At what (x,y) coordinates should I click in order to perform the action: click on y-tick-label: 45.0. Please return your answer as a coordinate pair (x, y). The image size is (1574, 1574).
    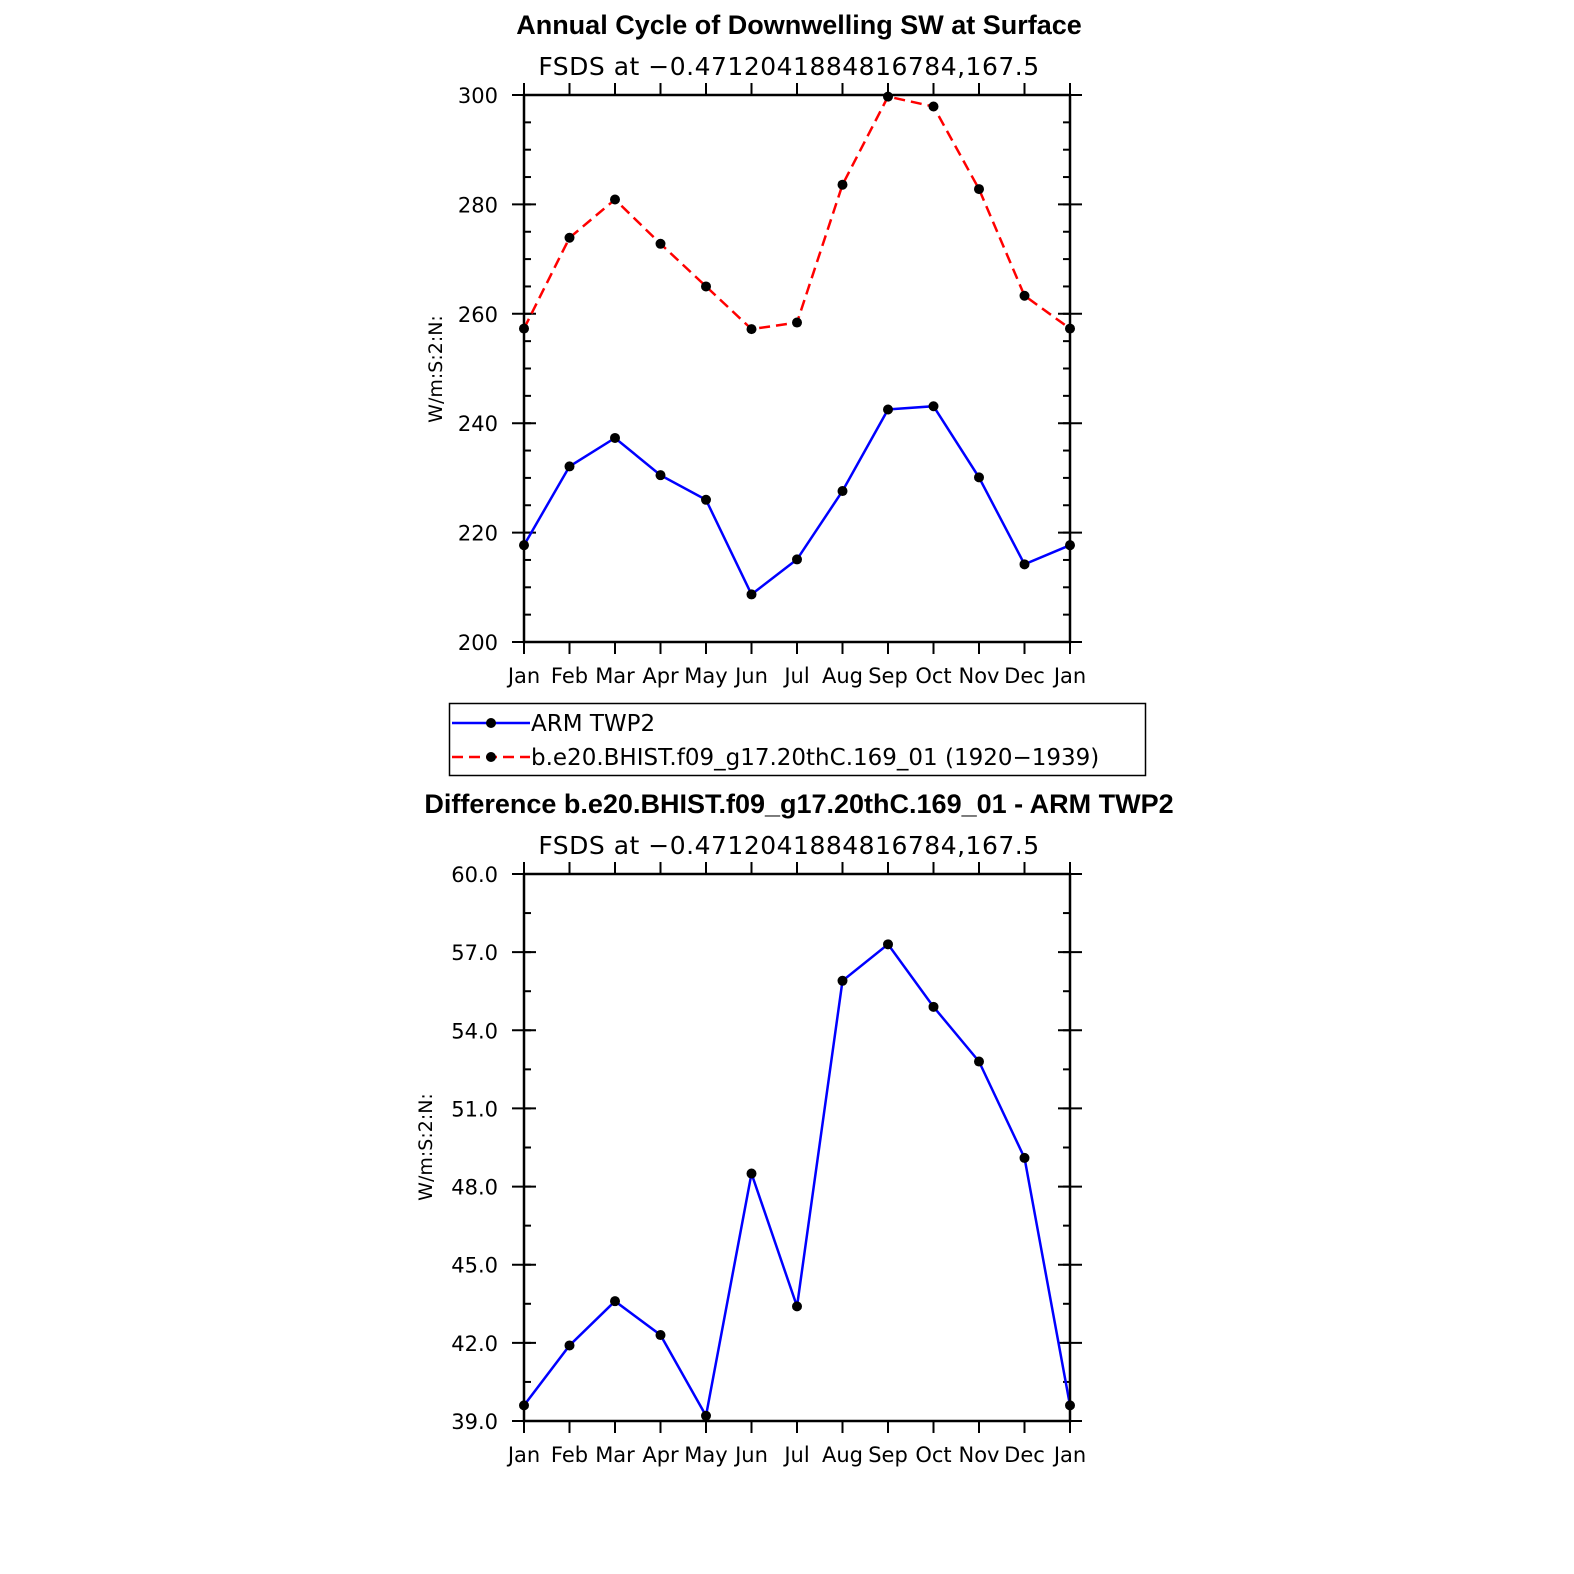
    Looking at the image, I should click on (474, 1266).